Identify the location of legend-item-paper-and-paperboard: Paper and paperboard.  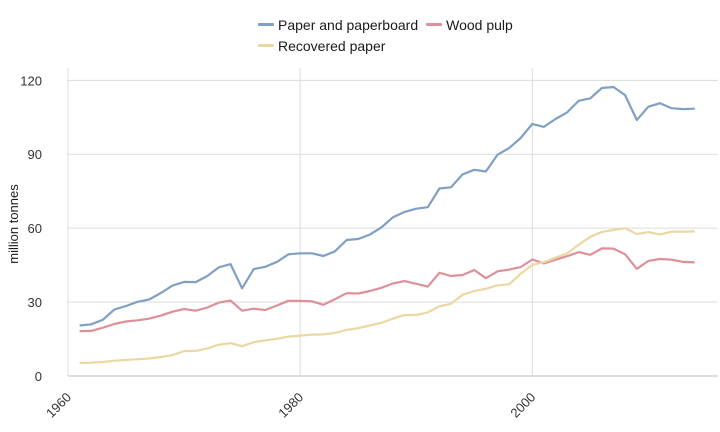
(338, 25).